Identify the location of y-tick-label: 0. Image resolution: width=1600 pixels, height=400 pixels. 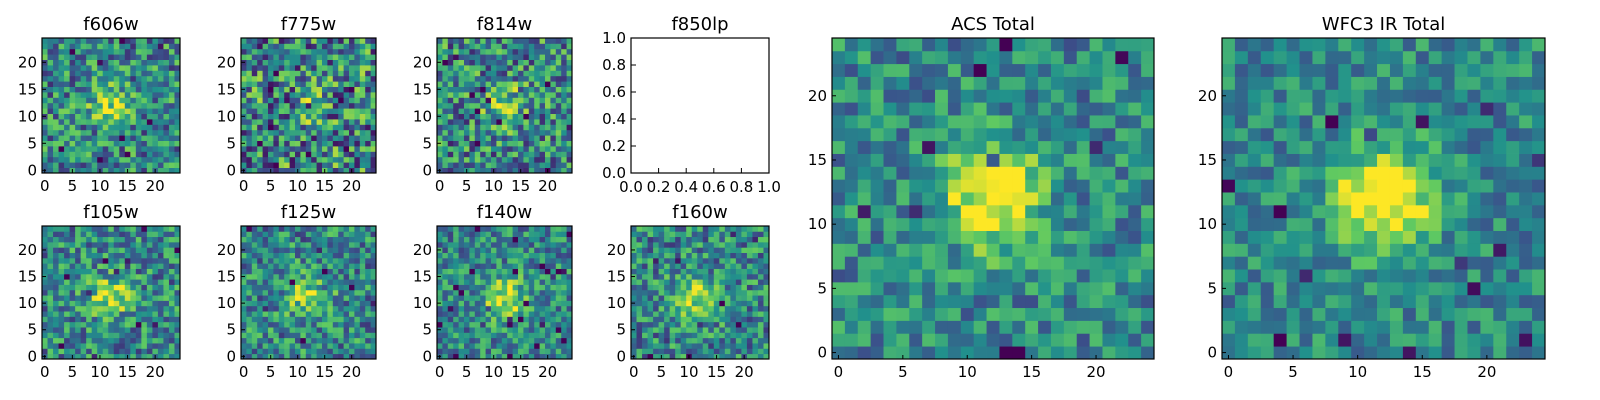
(32, 356).